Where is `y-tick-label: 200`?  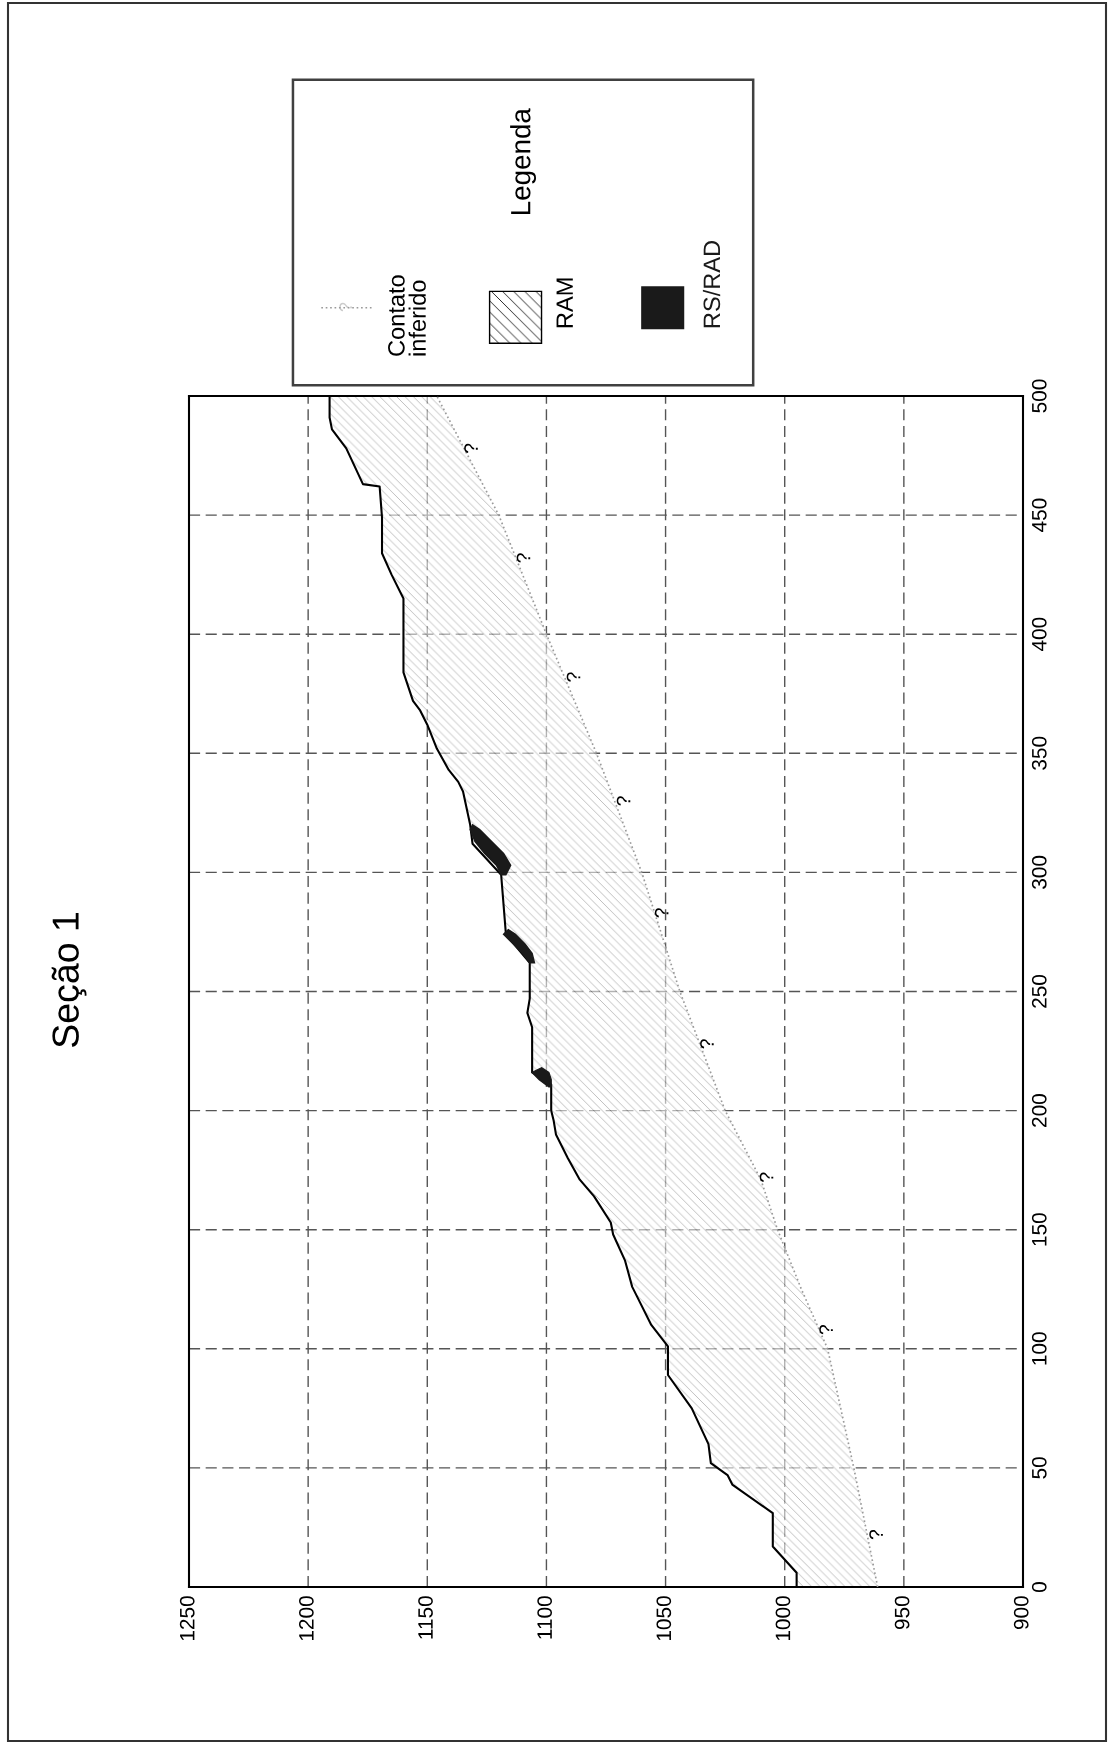 y-tick-label: 200 is located at coordinates (1039, 1110).